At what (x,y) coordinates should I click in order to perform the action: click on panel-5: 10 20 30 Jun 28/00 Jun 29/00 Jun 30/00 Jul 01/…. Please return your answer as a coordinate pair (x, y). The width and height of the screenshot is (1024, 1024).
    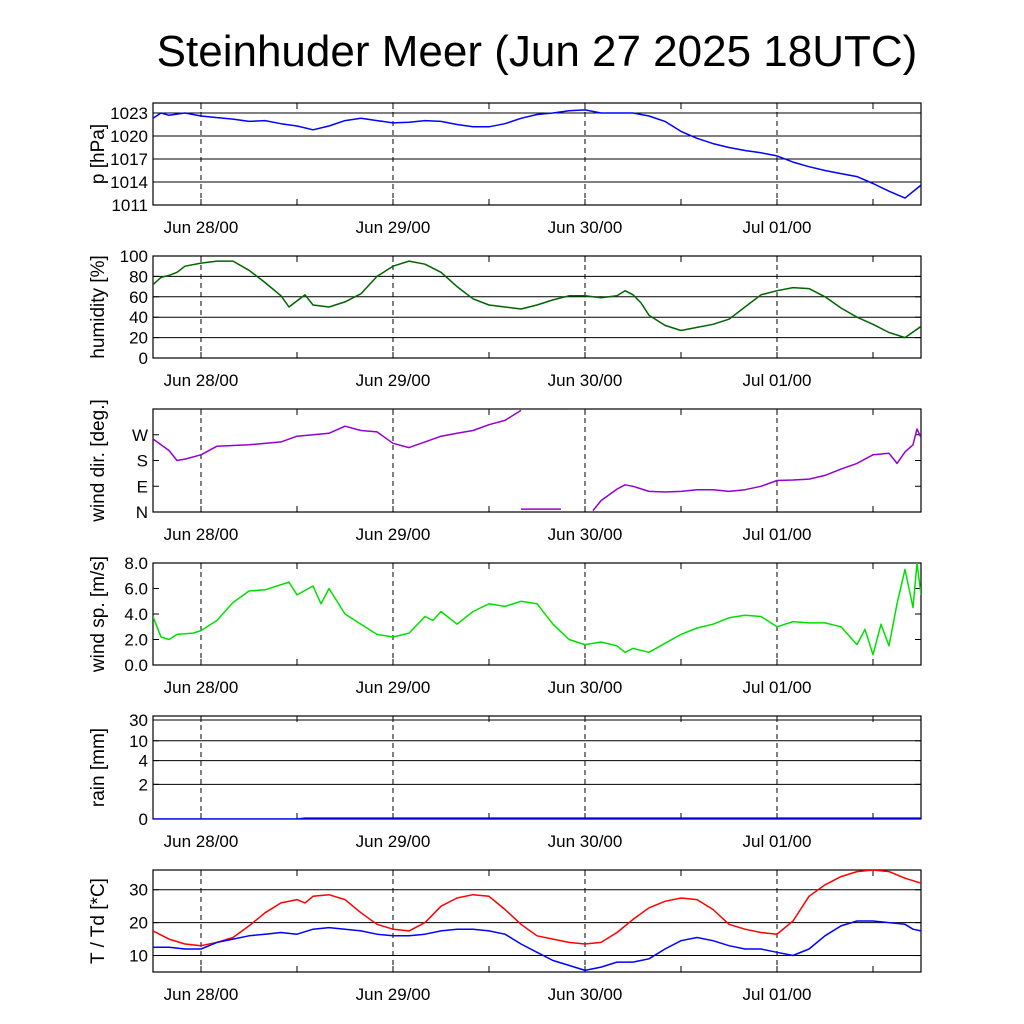
    Looking at the image, I should click on (505, 936).